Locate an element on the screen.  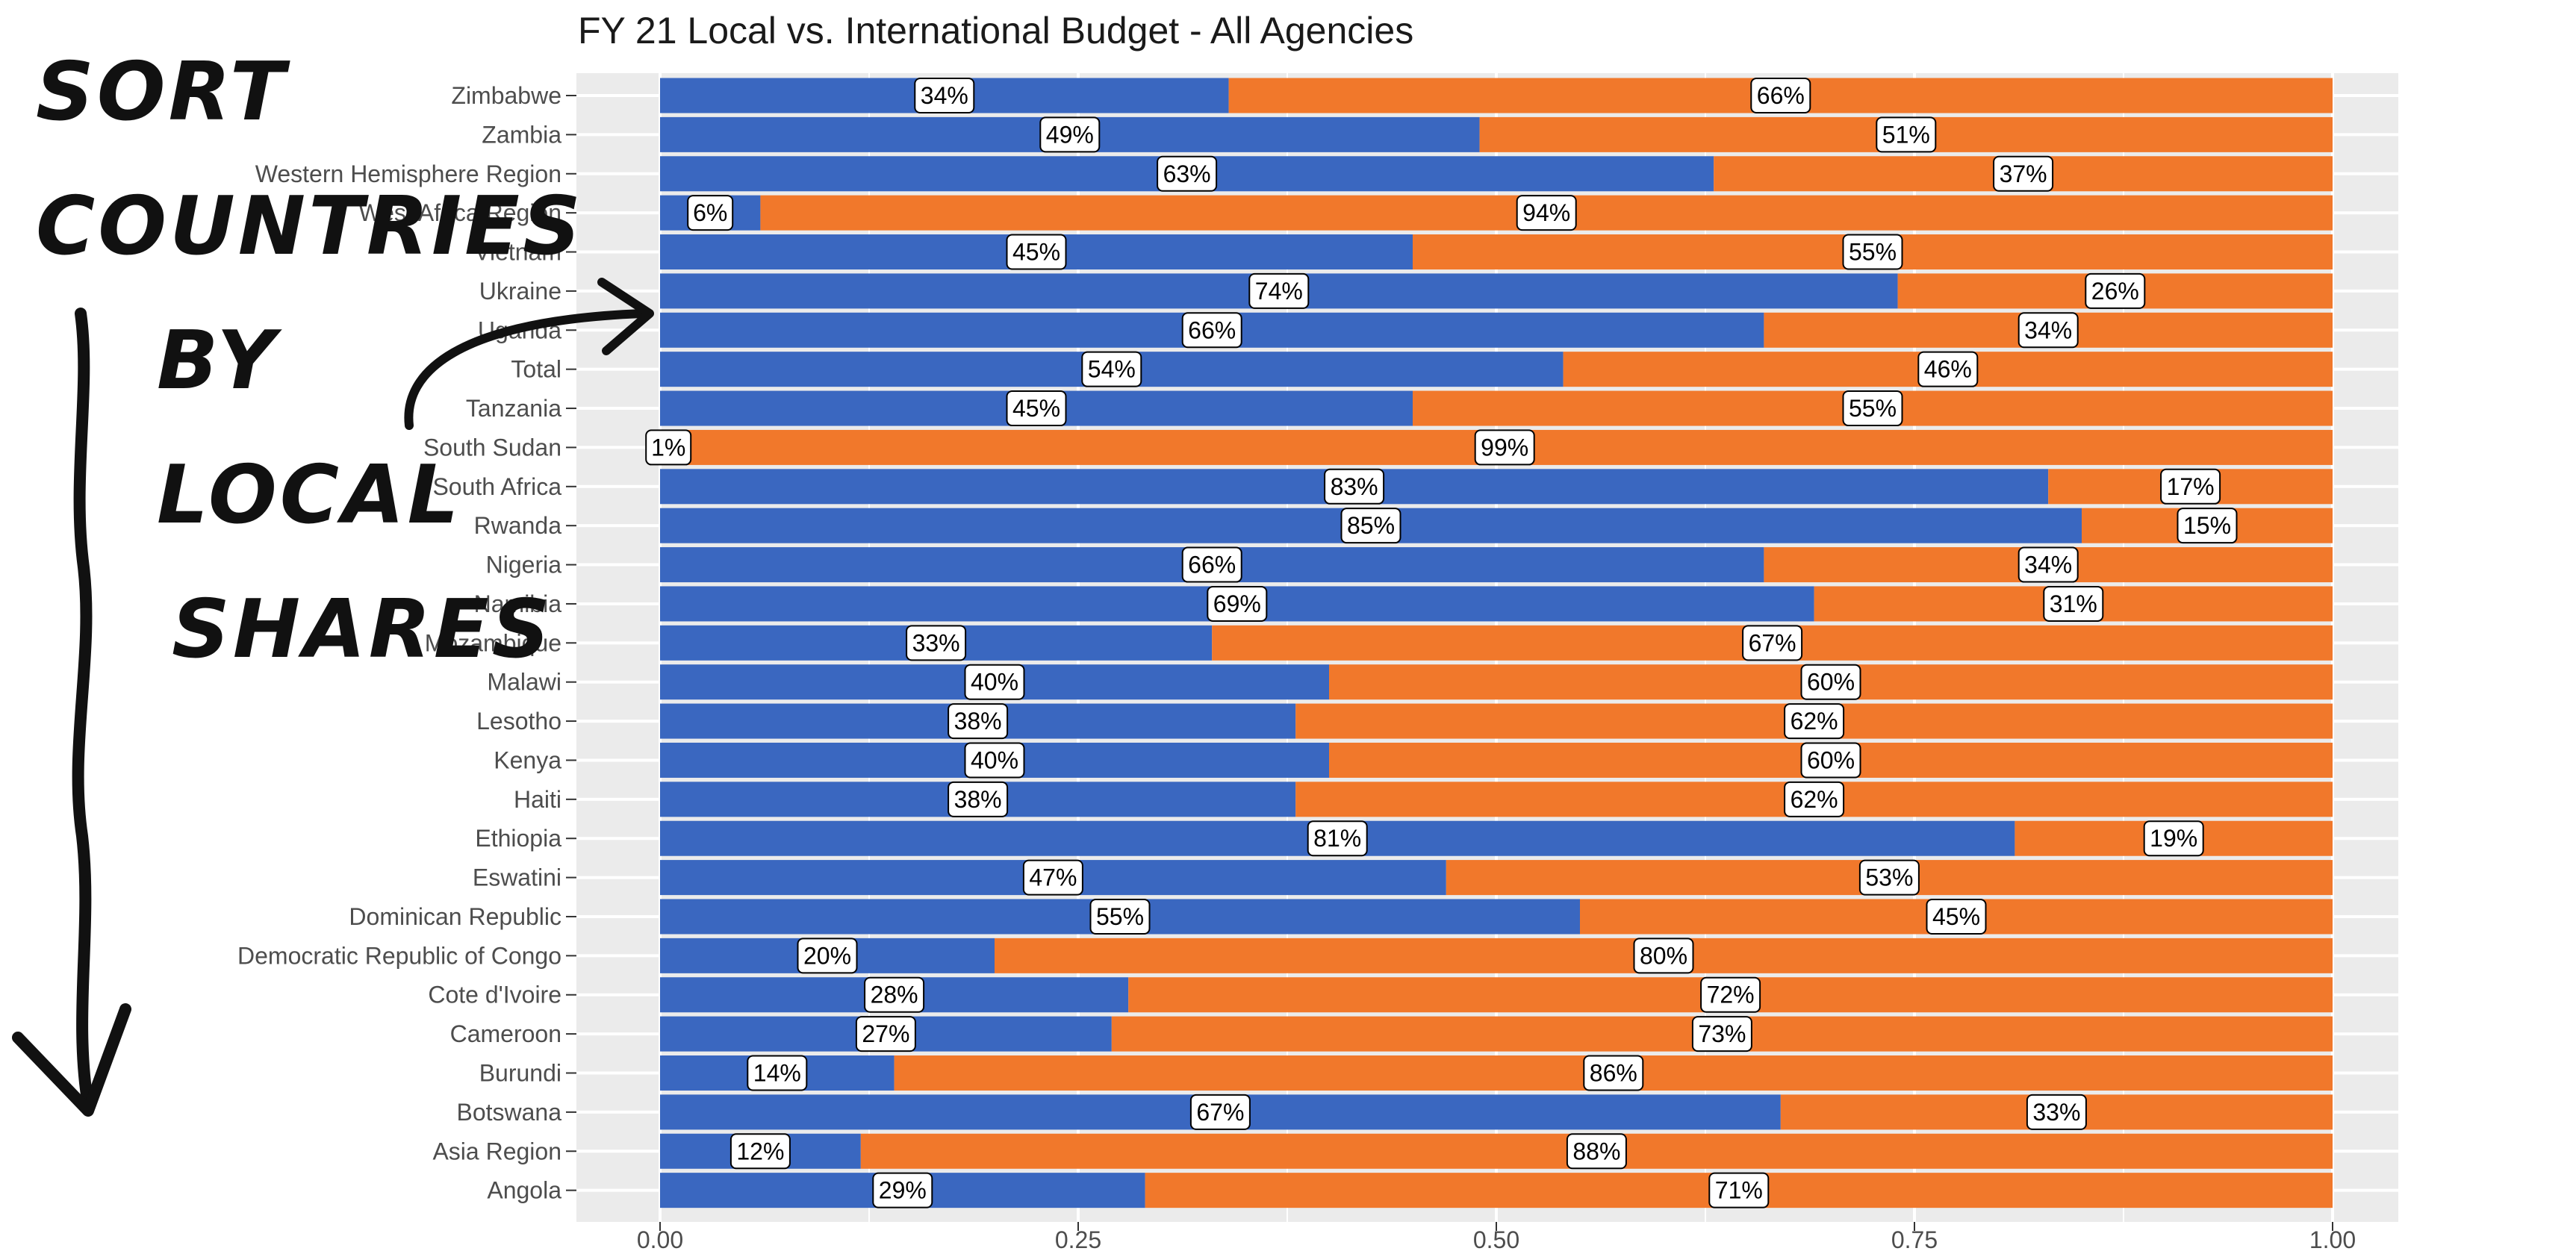
y-tick-label-cameroon: Cameroon is located at coordinates (505, 1033).